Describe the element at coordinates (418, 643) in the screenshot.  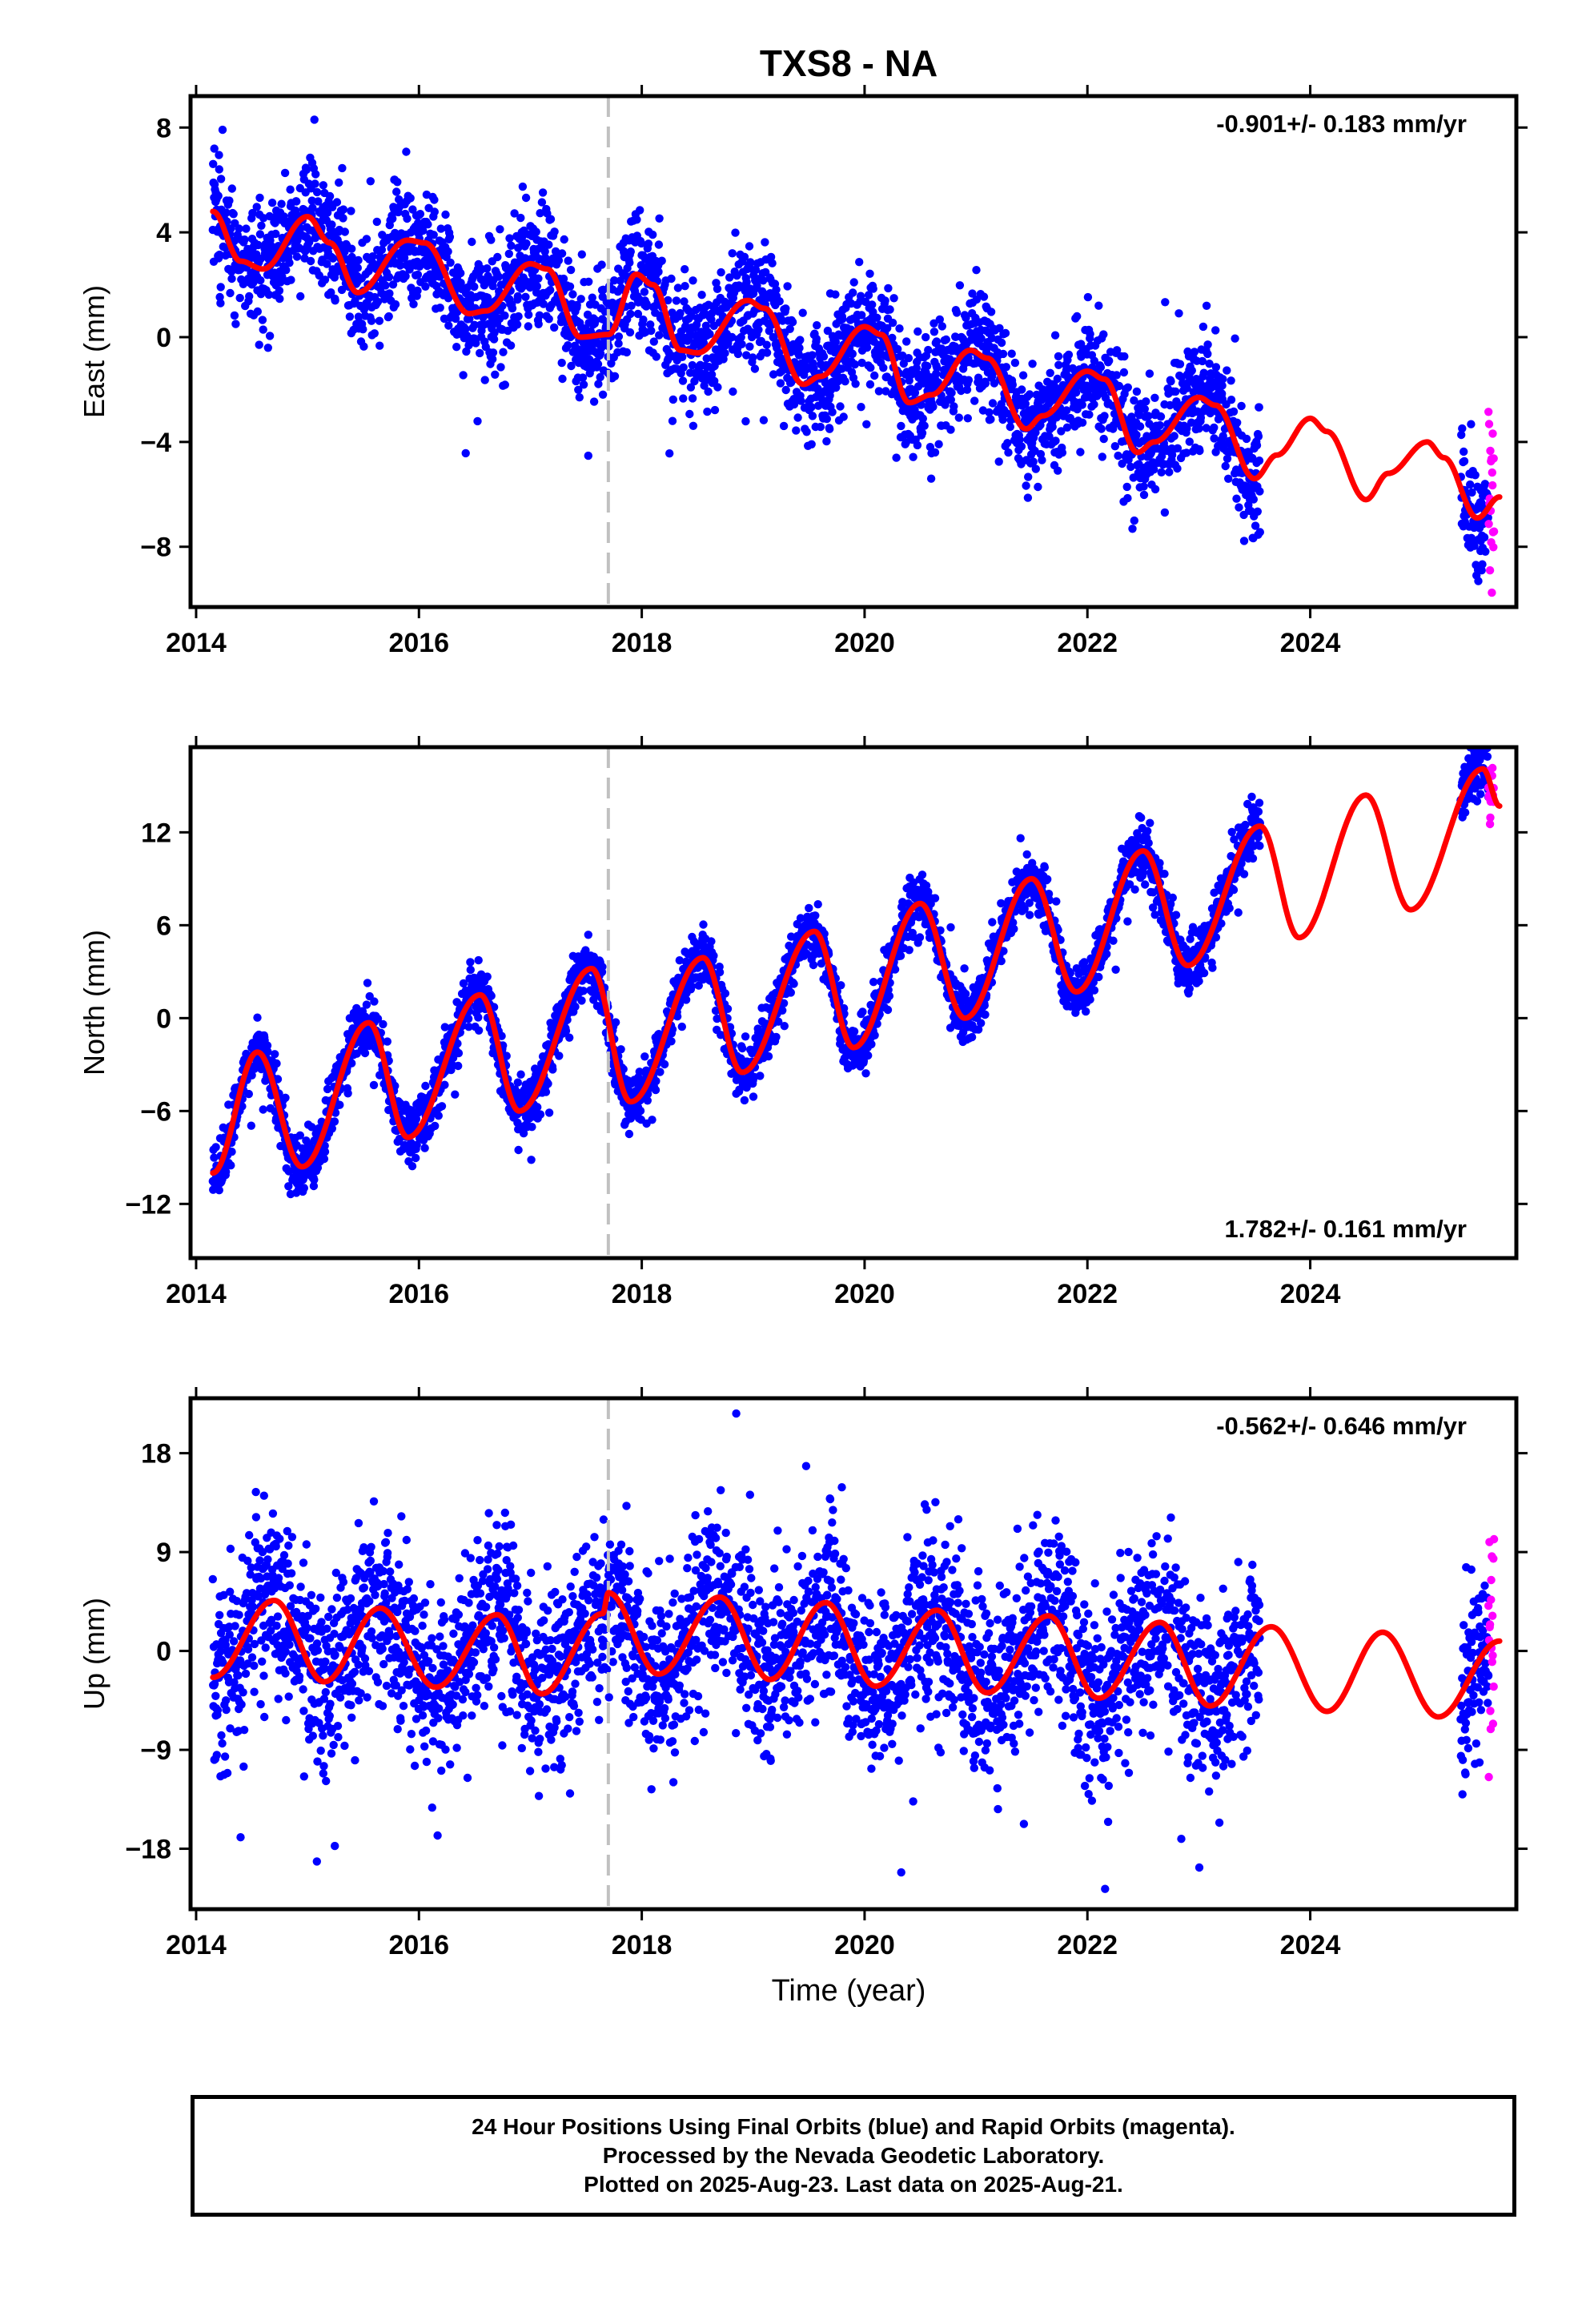
I see `x-tick-label: 2016` at that location.